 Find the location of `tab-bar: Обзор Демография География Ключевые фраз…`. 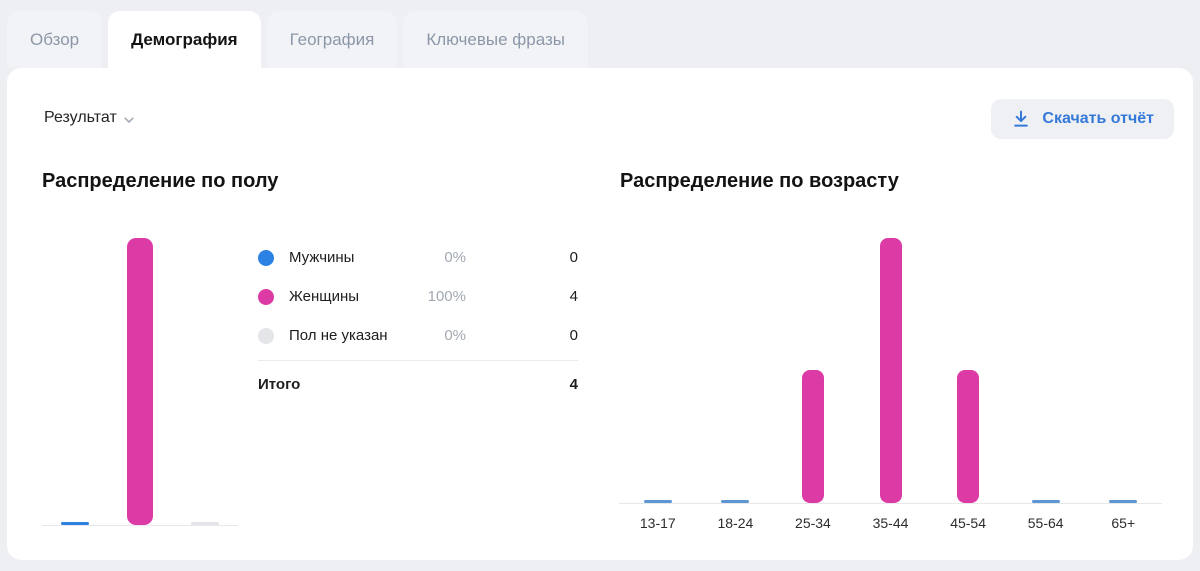

tab-bar: Обзор Демография География Ключевые фраз… is located at coordinates (600, 34).